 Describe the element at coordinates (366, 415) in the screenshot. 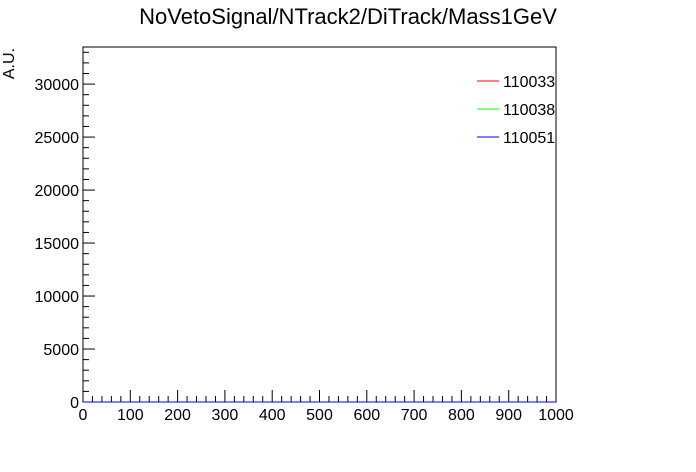

I see `x-tick-label: 600` at that location.